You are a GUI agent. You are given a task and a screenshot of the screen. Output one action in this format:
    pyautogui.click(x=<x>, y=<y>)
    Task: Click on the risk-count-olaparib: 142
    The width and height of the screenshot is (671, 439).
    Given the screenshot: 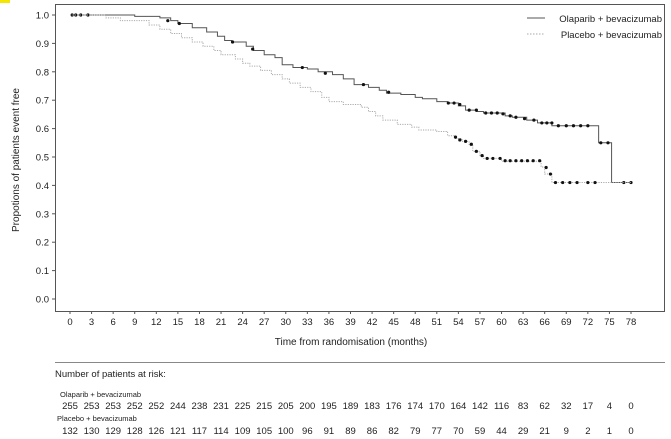 What is the action you would take?
    pyautogui.click(x=480, y=406)
    